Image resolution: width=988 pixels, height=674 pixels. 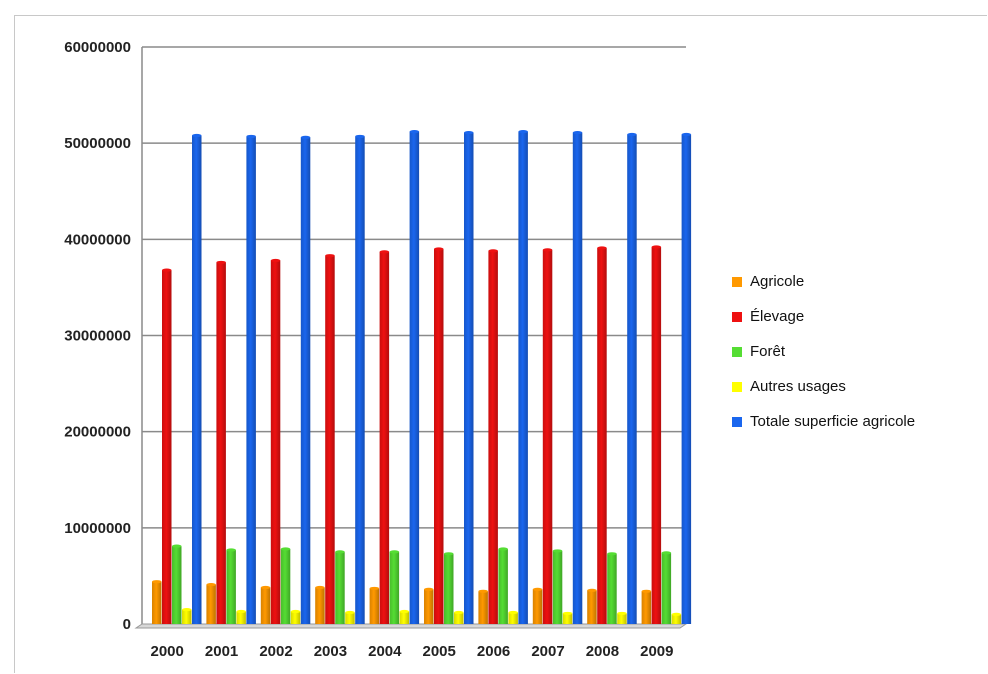 I want to click on x-axis-floor, so click(x=411, y=626).